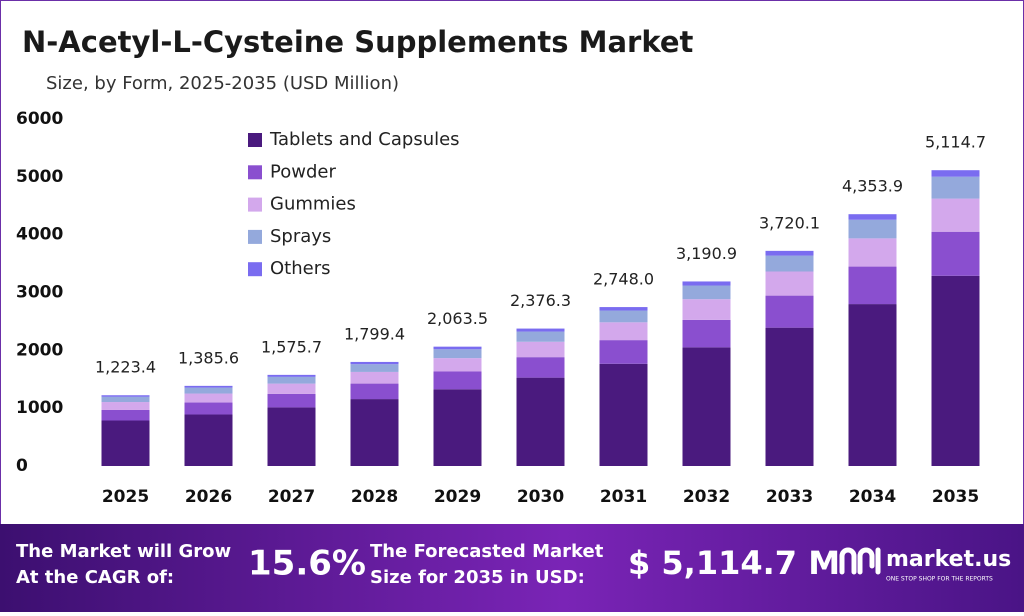 This screenshot has height=616, width=1024. Describe the element at coordinates (300, 236) in the screenshot. I see `legend-label: Sprays` at that location.